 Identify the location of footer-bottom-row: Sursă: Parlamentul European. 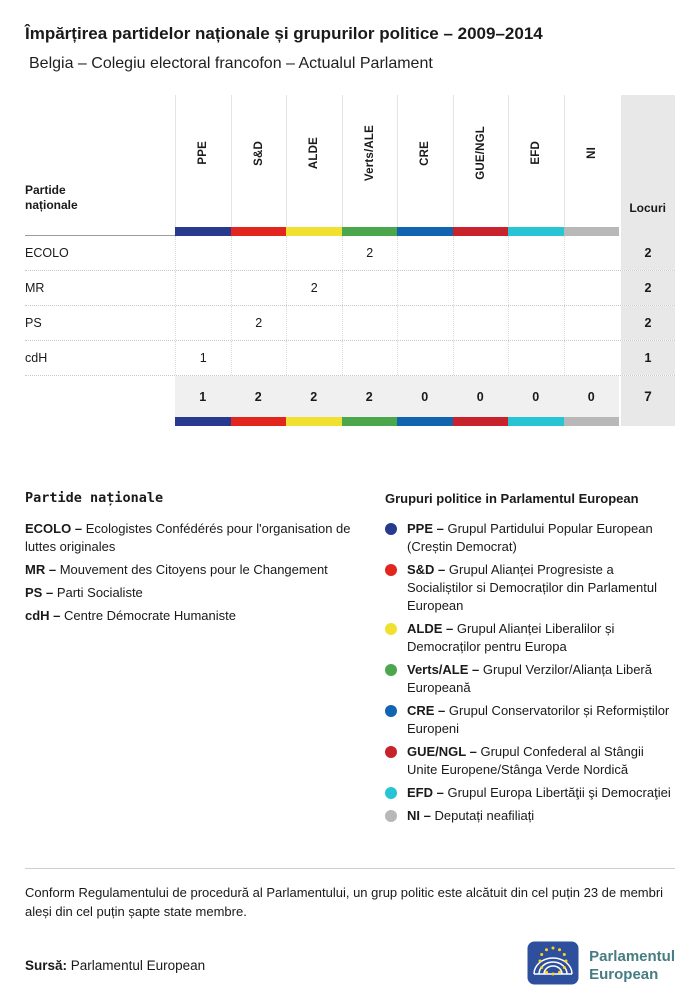
(350, 965).